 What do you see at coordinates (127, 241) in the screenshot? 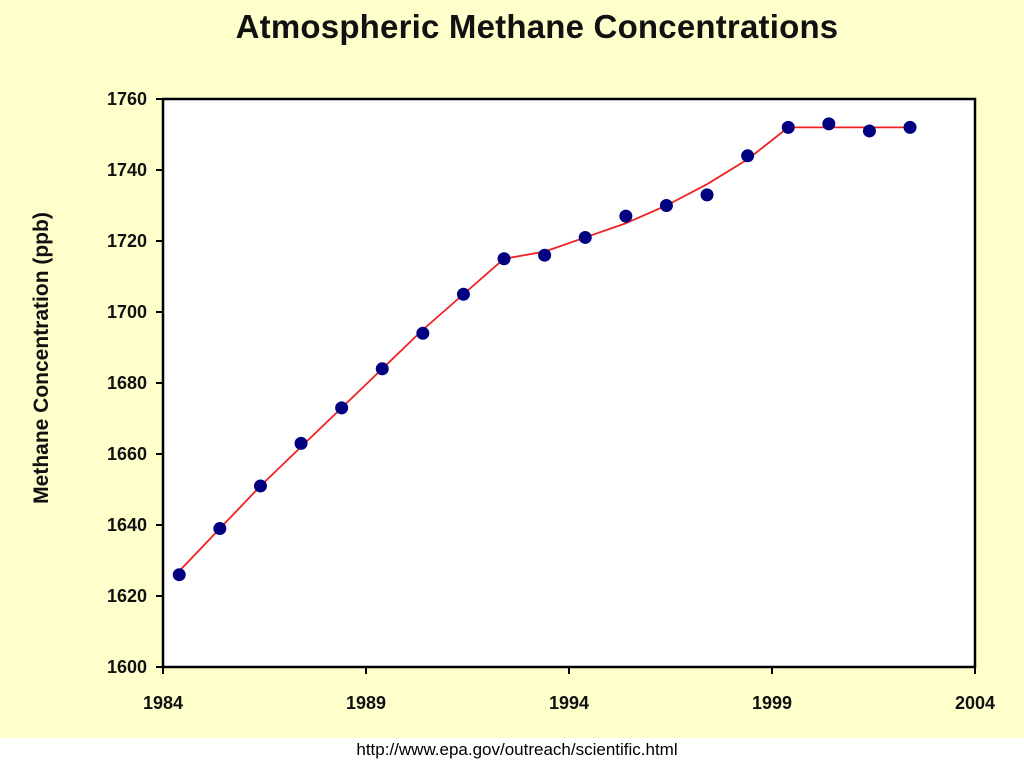
I see `y-tick-label: 1720` at bounding box center [127, 241].